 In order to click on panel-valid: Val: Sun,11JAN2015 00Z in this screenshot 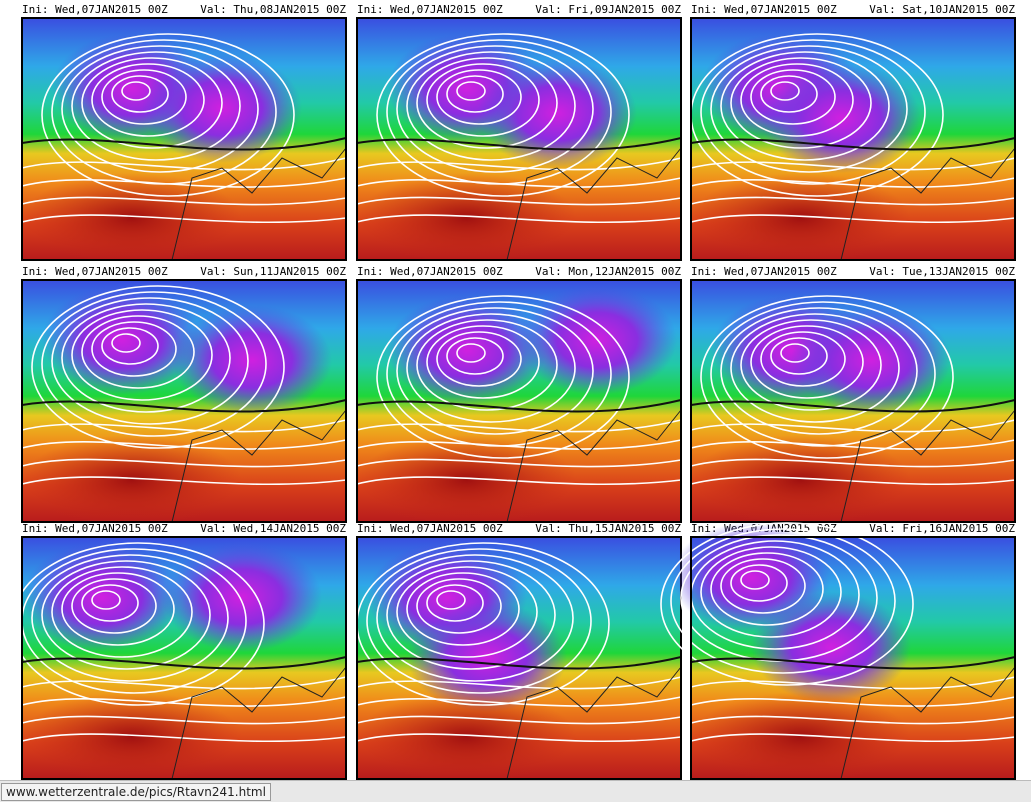, I will do `click(273, 271)`.